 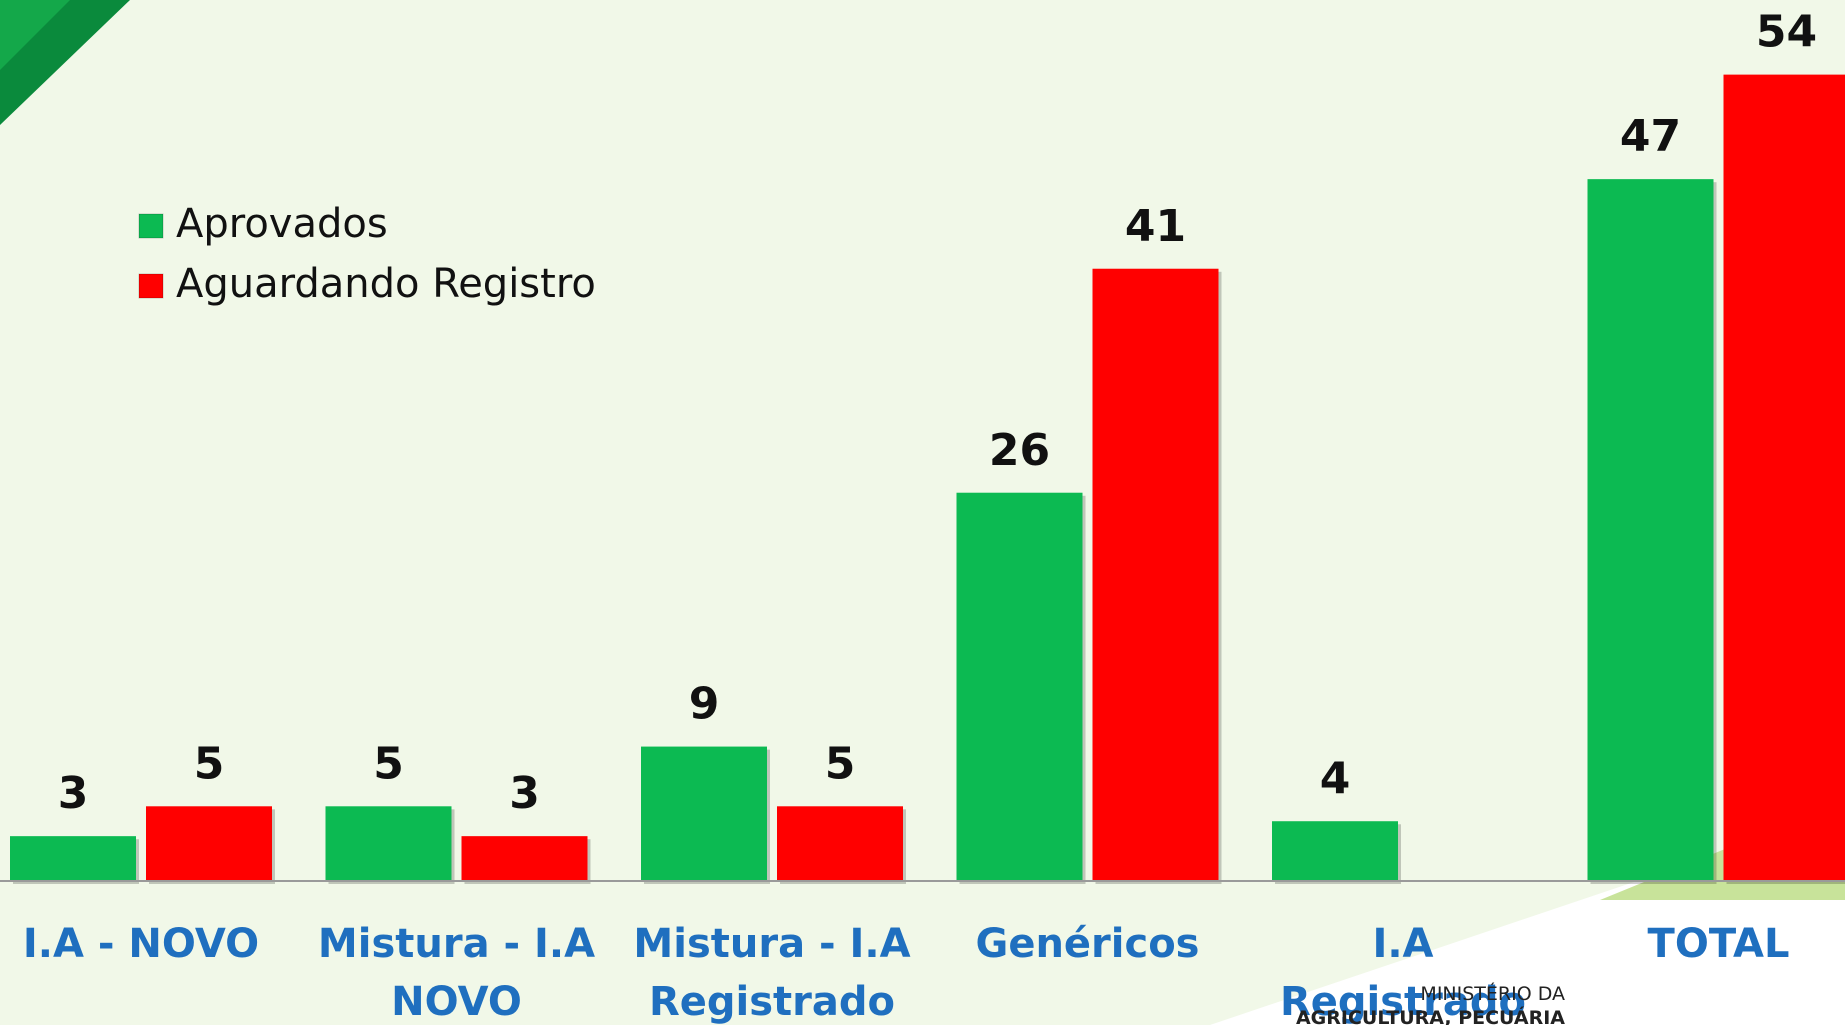 I want to click on legend-label: Aguardando Registro, so click(x=386, y=284).